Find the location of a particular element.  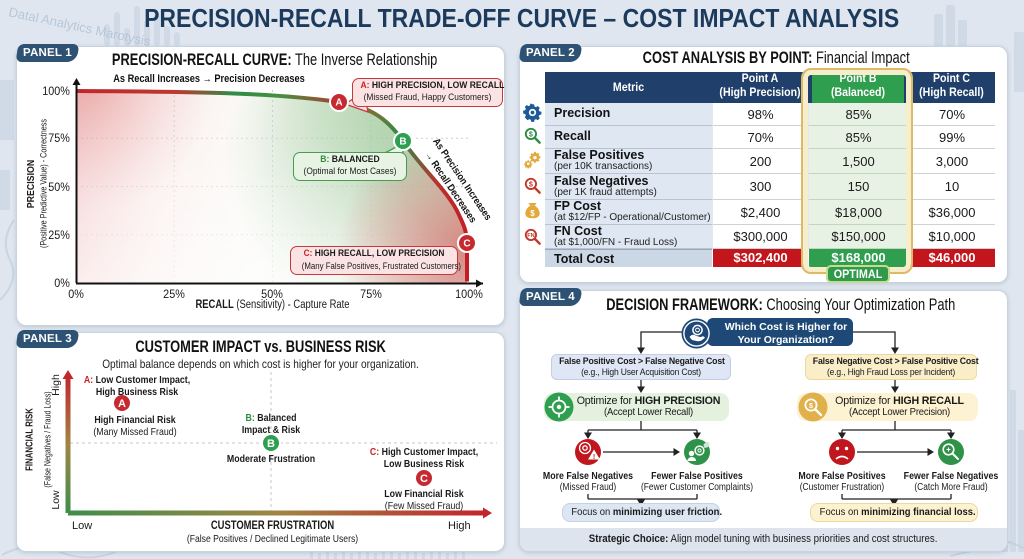

svg-text: FN is located at coordinates (530, 236).